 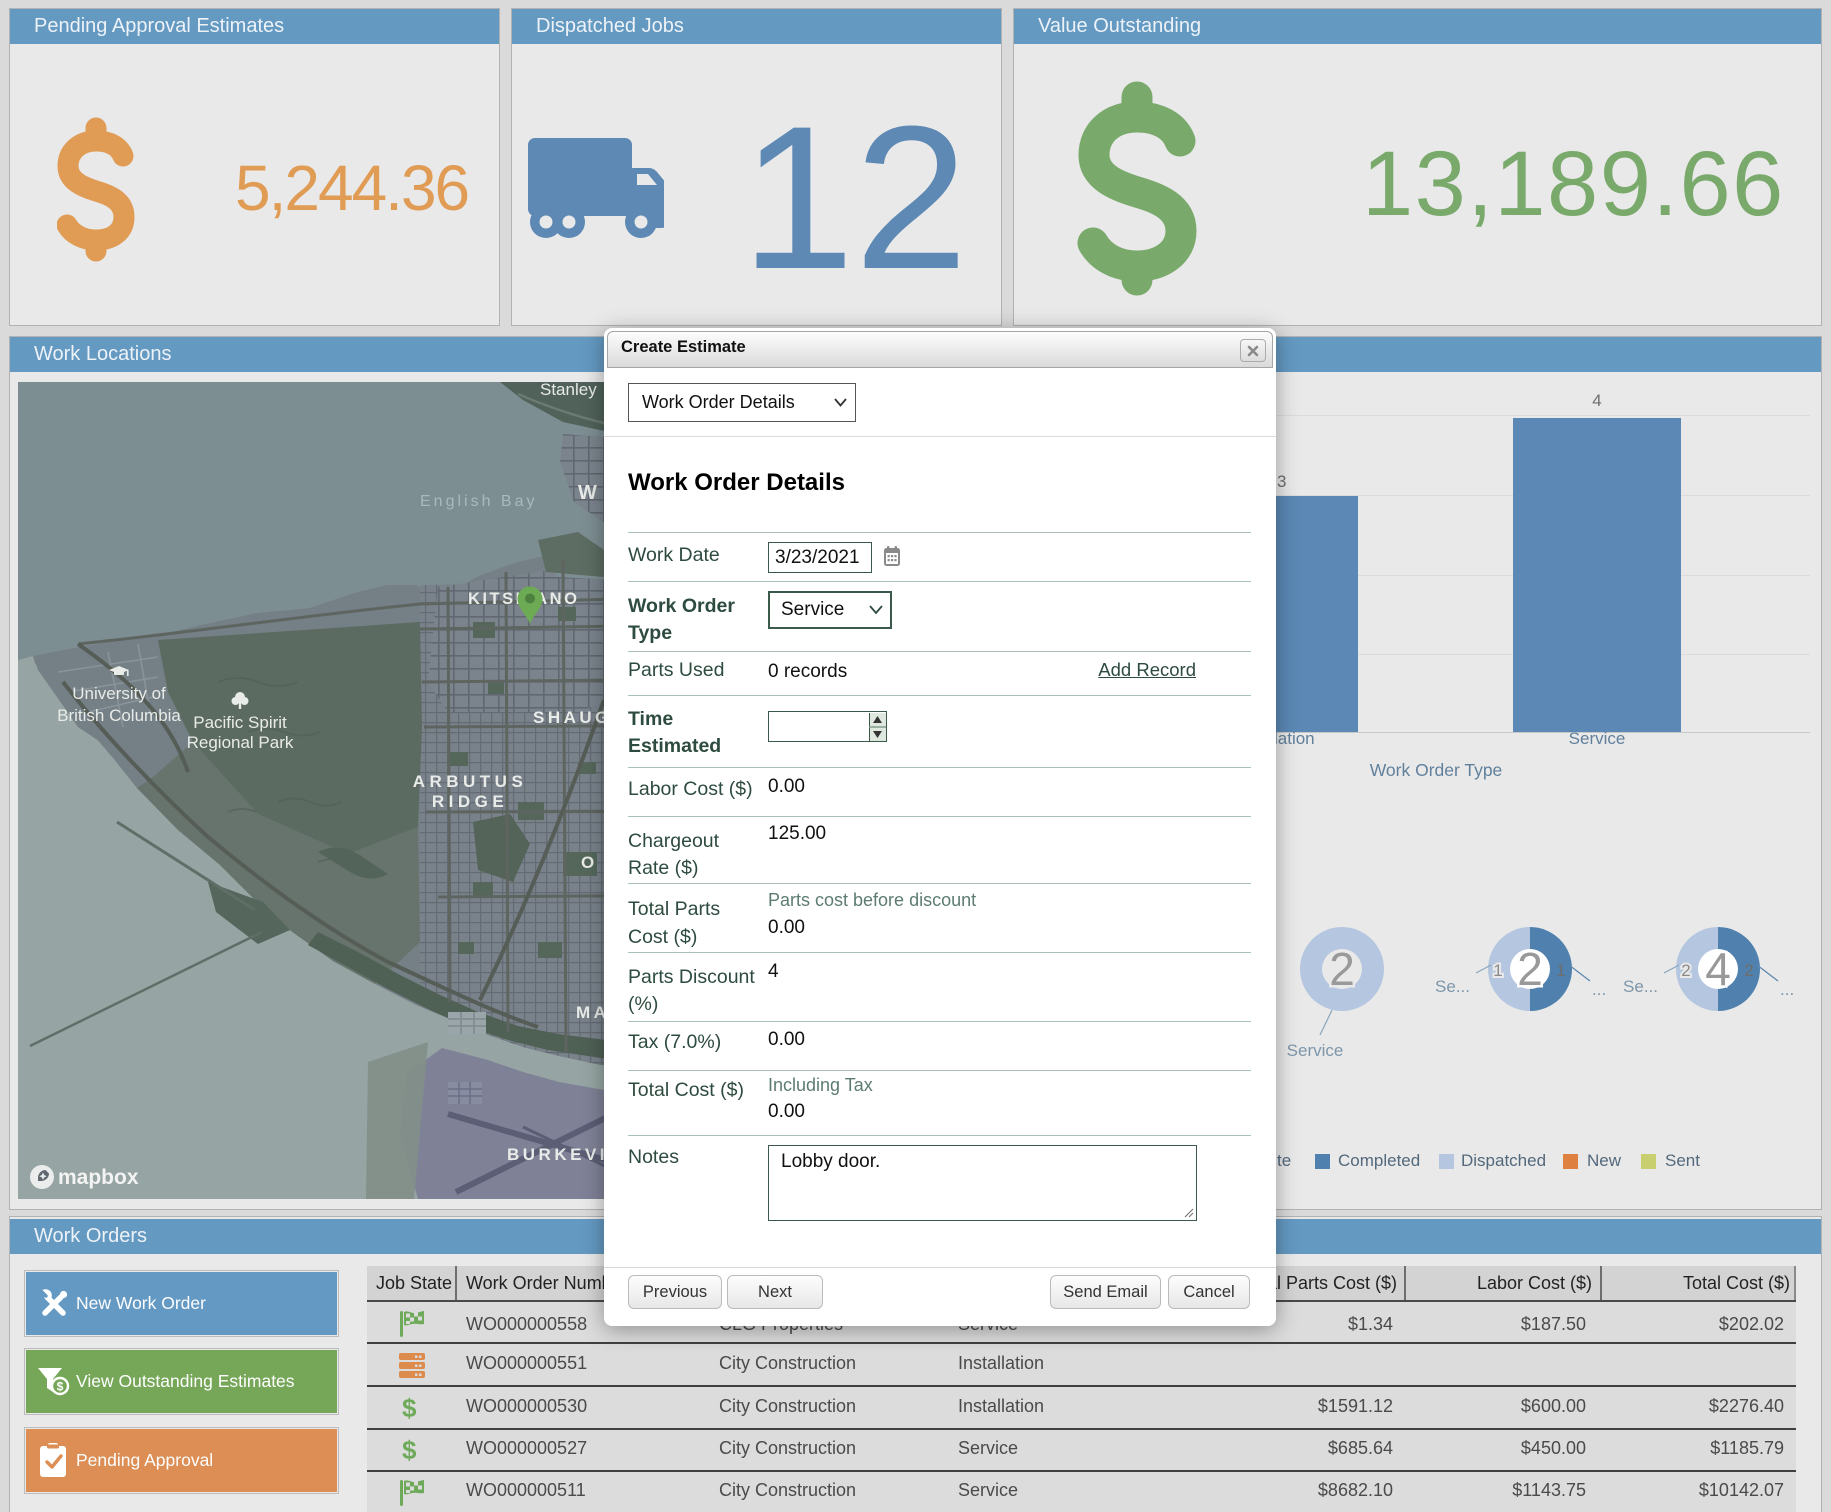 What do you see at coordinates (589, 862) in the screenshot?
I see `svg-text: O` at bounding box center [589, 862].